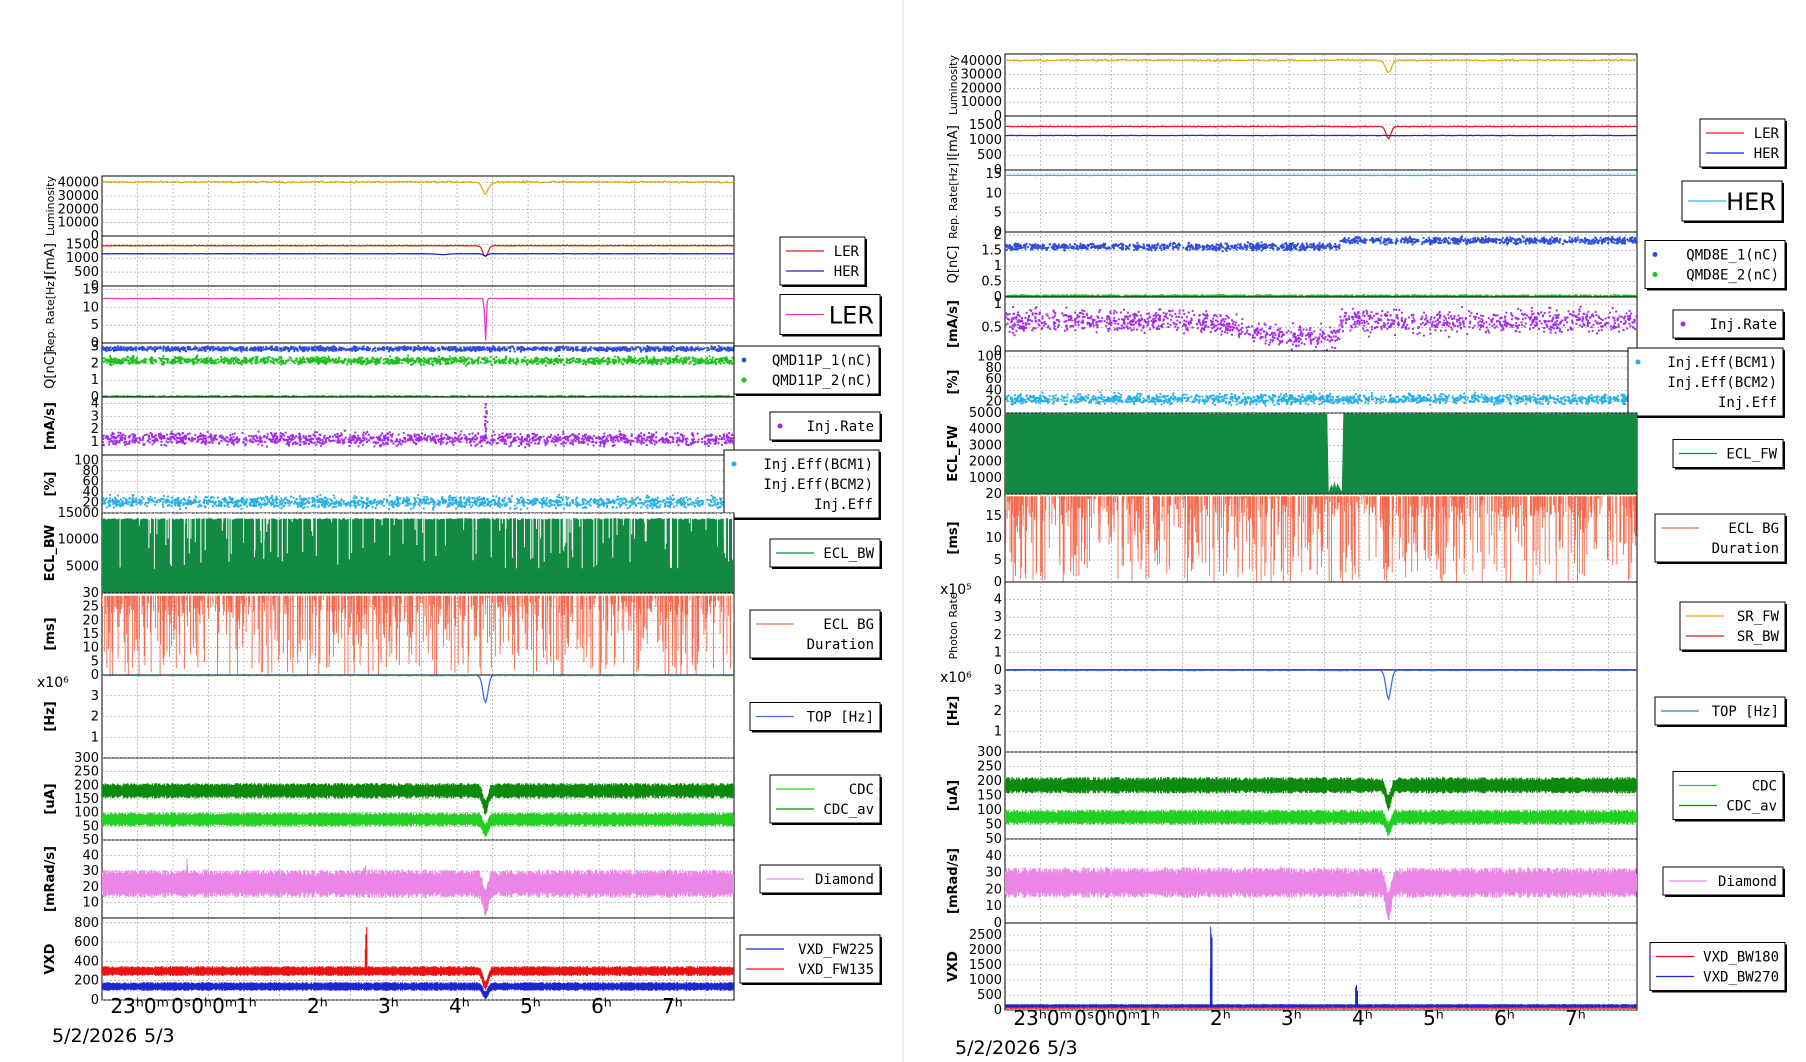 This screenshot has width=1806, height=1062. Describe the element at coordinates (1733, 626) in the screenshot. I see `legend-8: SR_FW SR_BW` at that location.